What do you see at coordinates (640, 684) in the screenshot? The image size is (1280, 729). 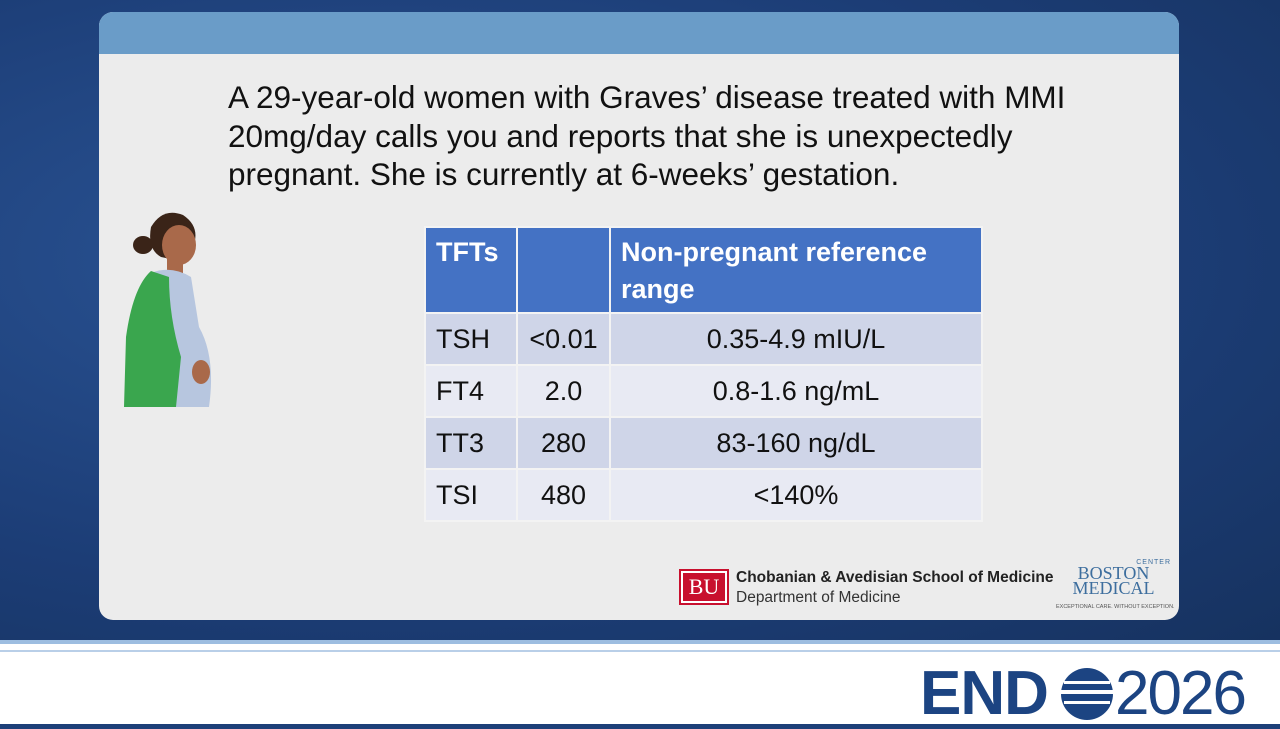 I see `footer: END 2026` at bounding box center [640, 684].